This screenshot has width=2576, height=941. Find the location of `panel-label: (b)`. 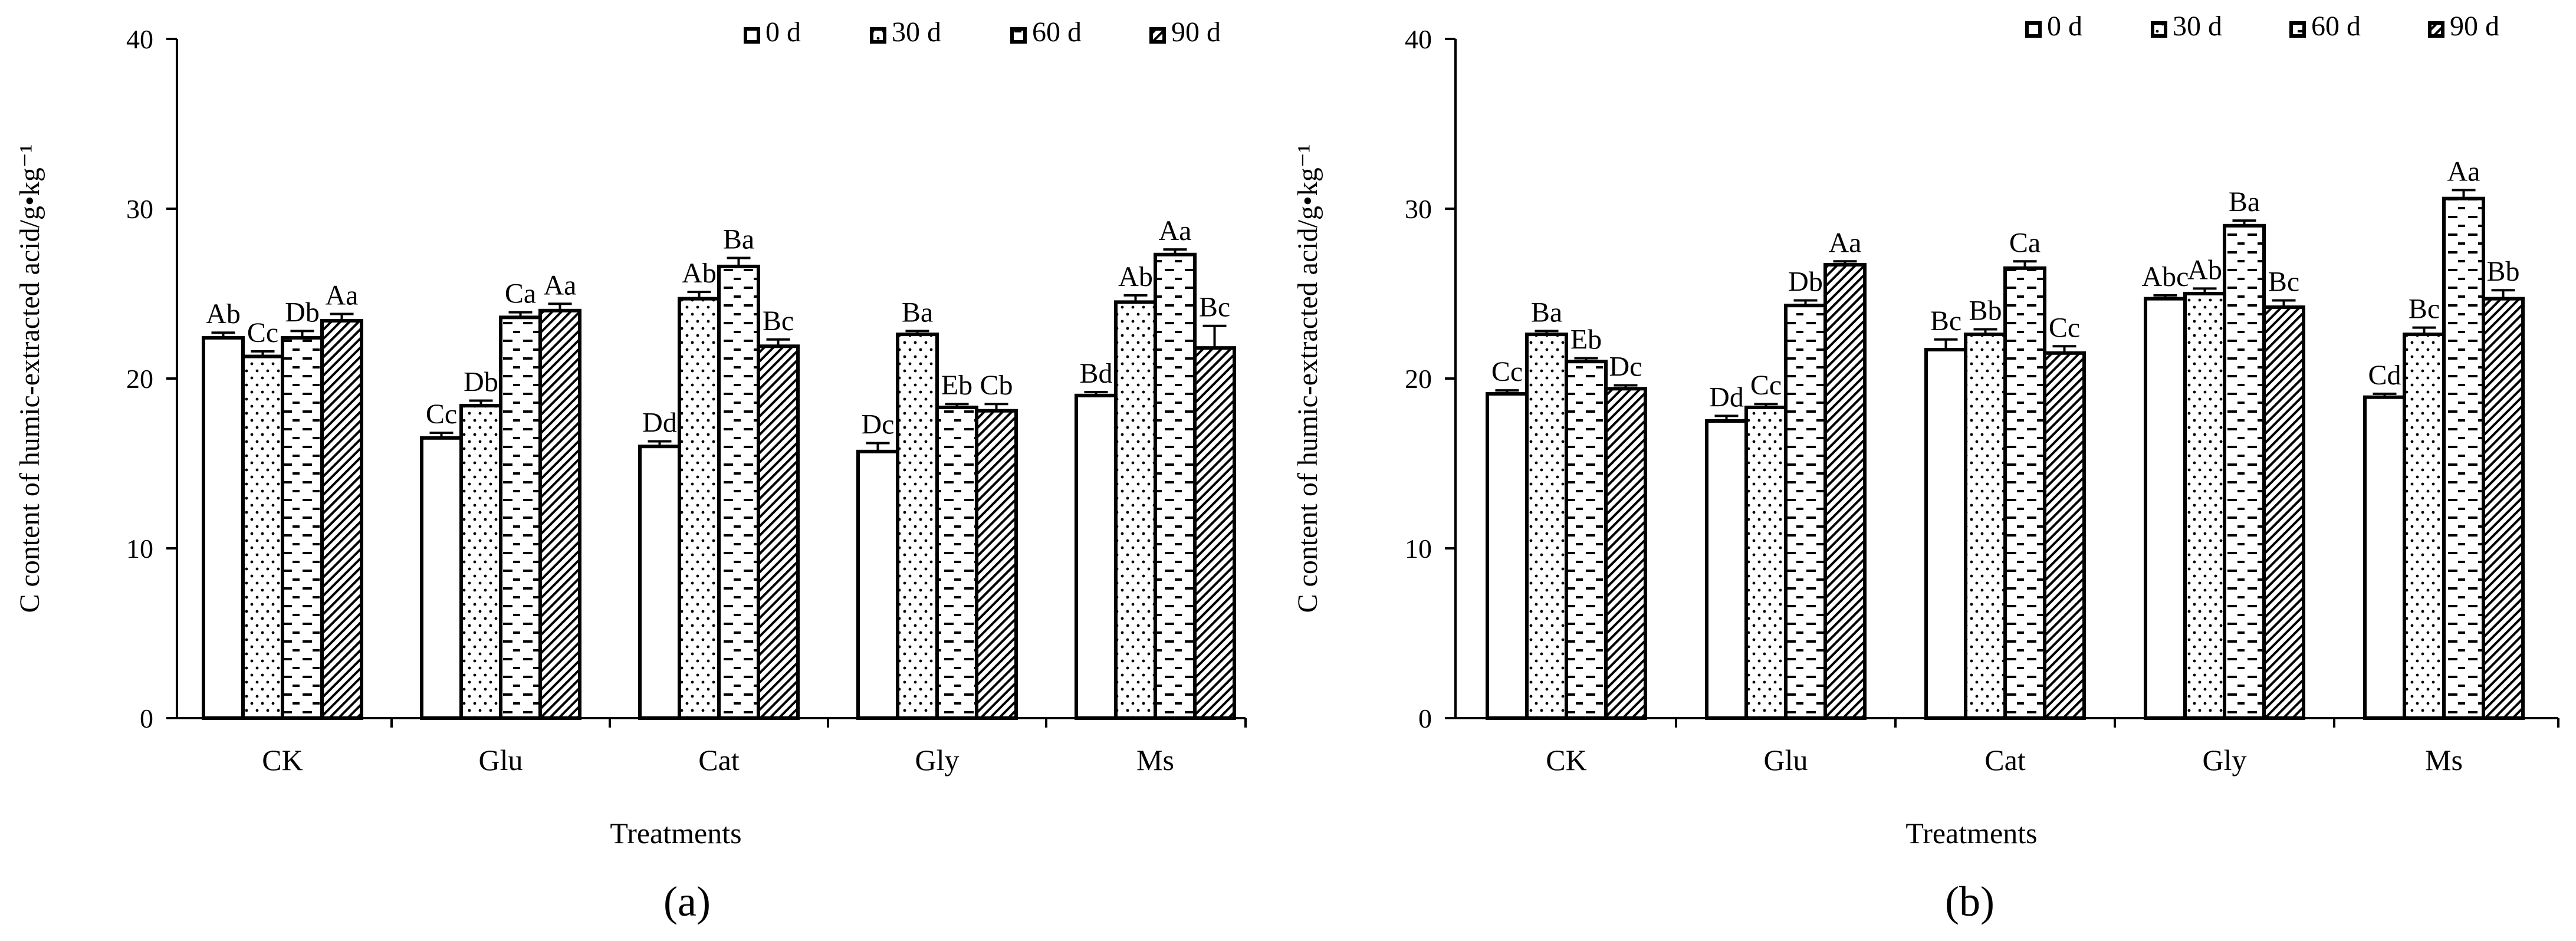

panel-label: (b) is located at coordinates (1970, 901).